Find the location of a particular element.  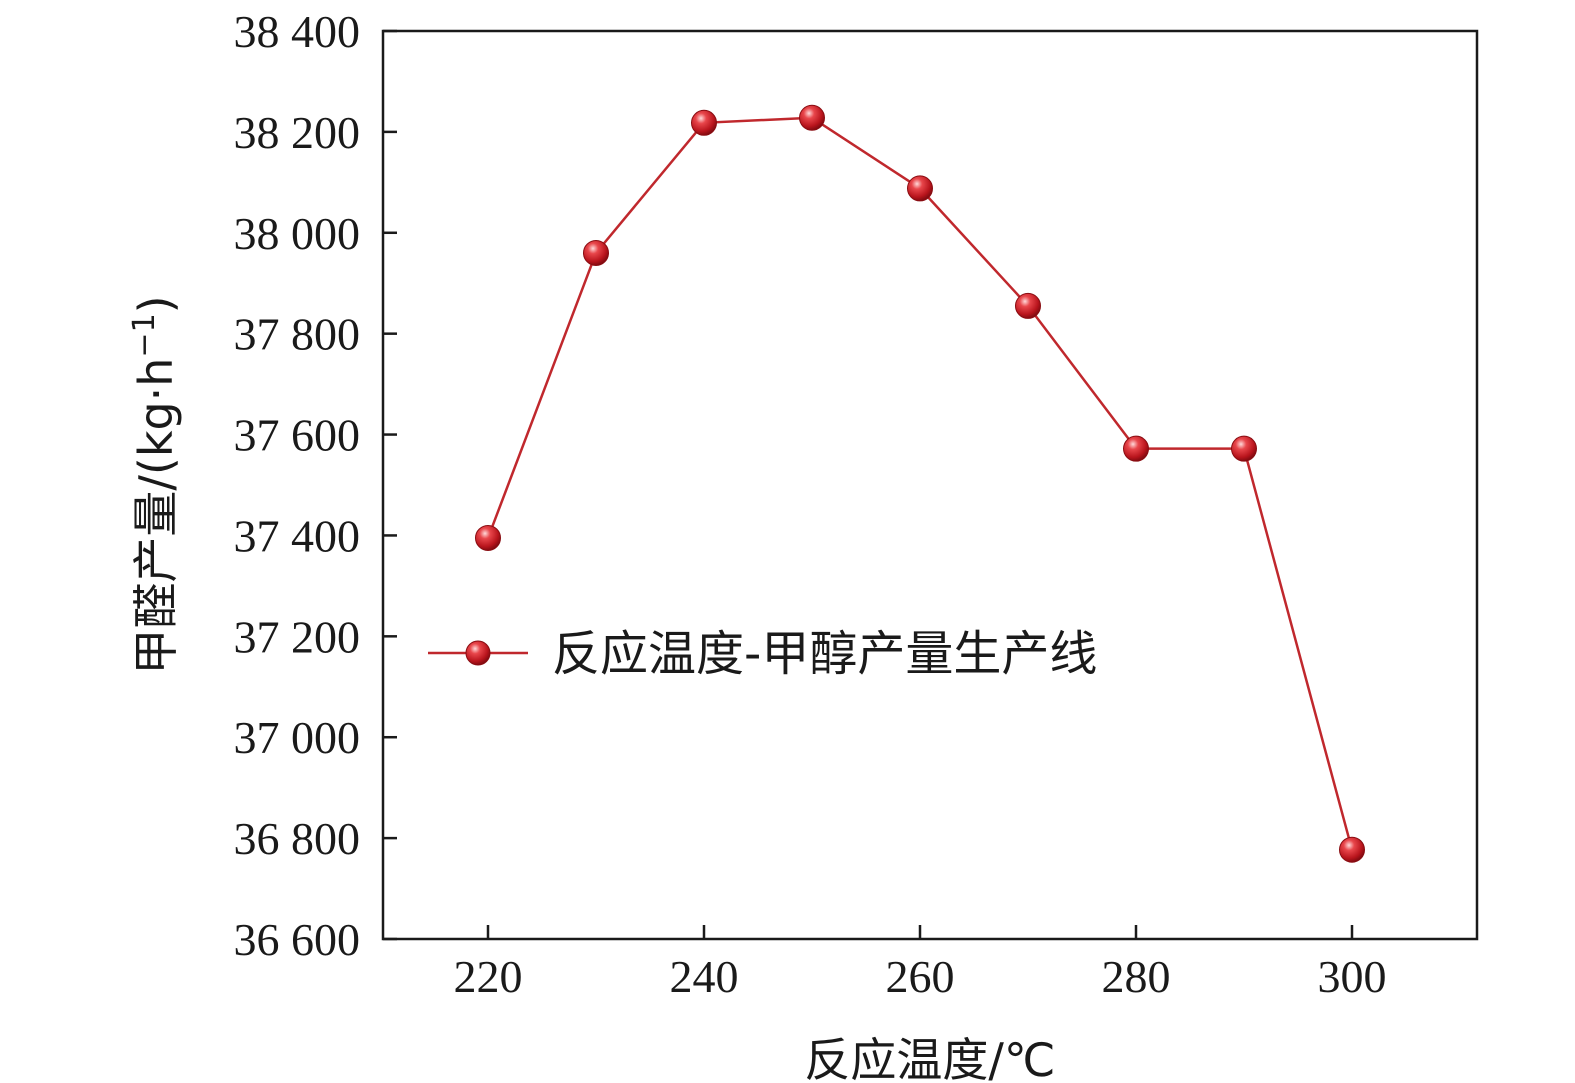

x-tick-label: 300 is located at coordinates (1352, 976).